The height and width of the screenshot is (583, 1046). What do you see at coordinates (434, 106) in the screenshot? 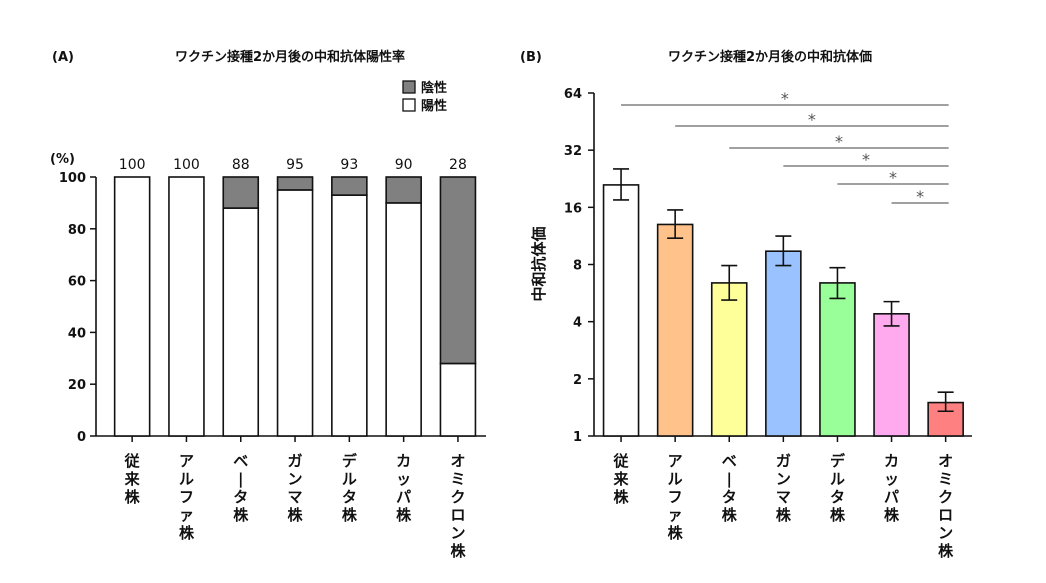
I see `legend-label-positive: 陽性` at bounding box center [434, 106].